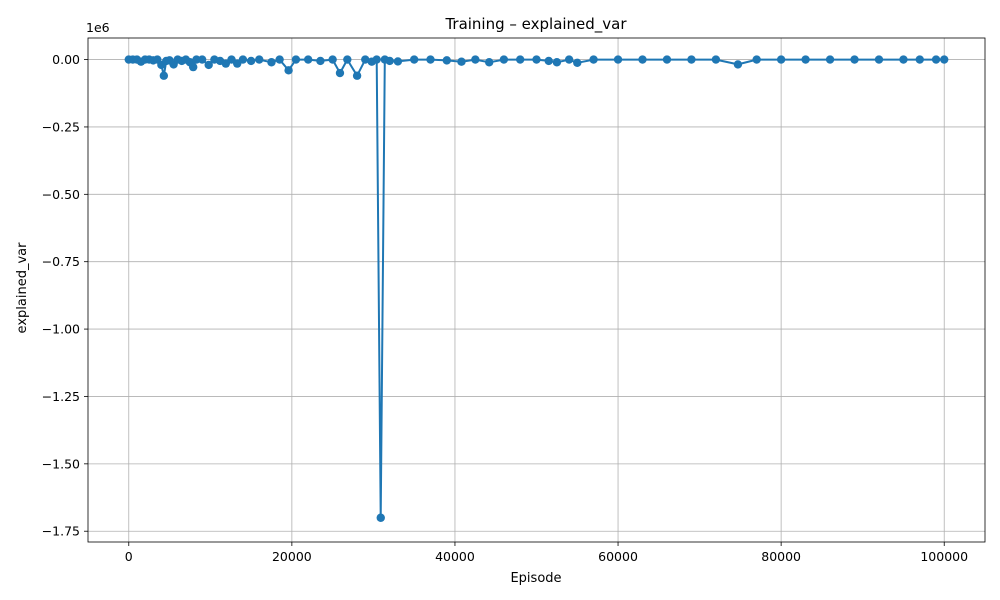 The image size is (1000, 600). I want to click on x-tick-label: 40000, so click(455, 556).